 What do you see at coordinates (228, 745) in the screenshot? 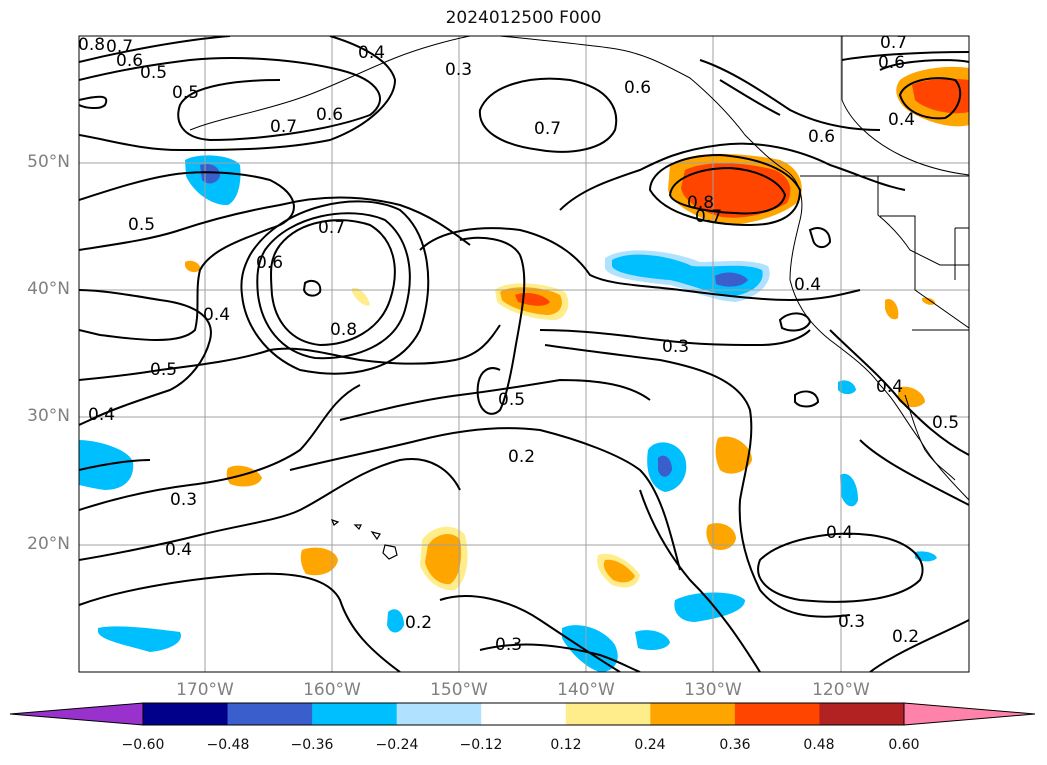
I see `colorbar-tick-label: −0.48` at bounding box center [228, 745].